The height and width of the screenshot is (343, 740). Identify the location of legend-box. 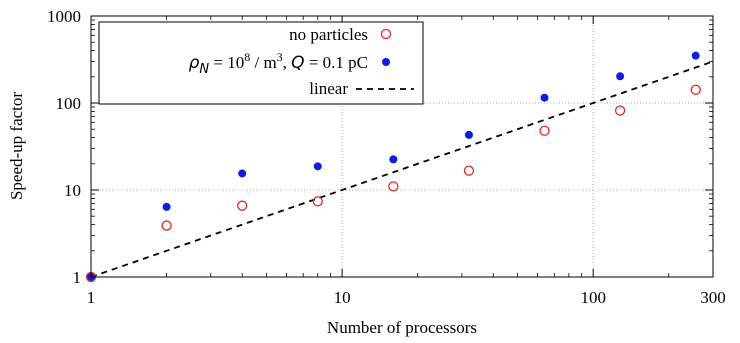
(261, 63).